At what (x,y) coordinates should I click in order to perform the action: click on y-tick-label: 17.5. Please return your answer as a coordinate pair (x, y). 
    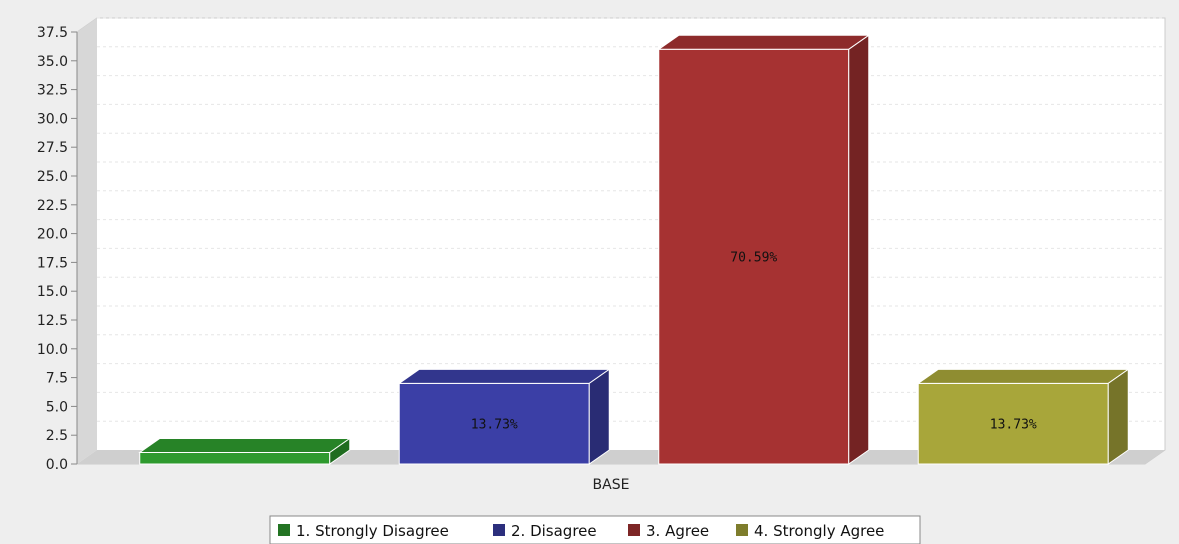
    Looking at the image, I should click on (52, 263).